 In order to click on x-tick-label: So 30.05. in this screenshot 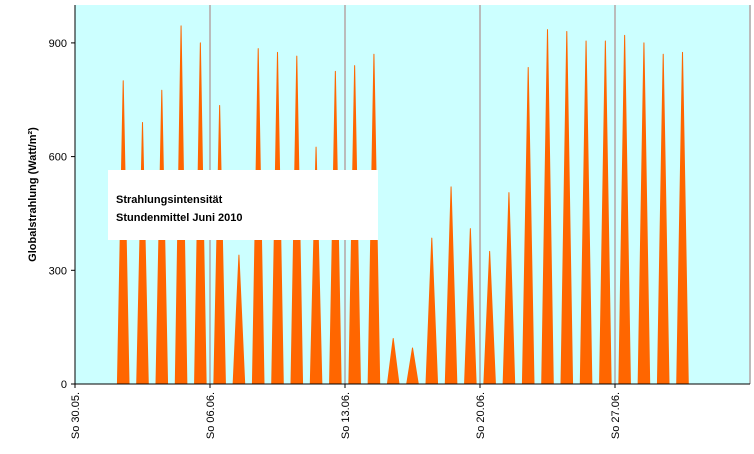, I will do `click(76, 415)`.